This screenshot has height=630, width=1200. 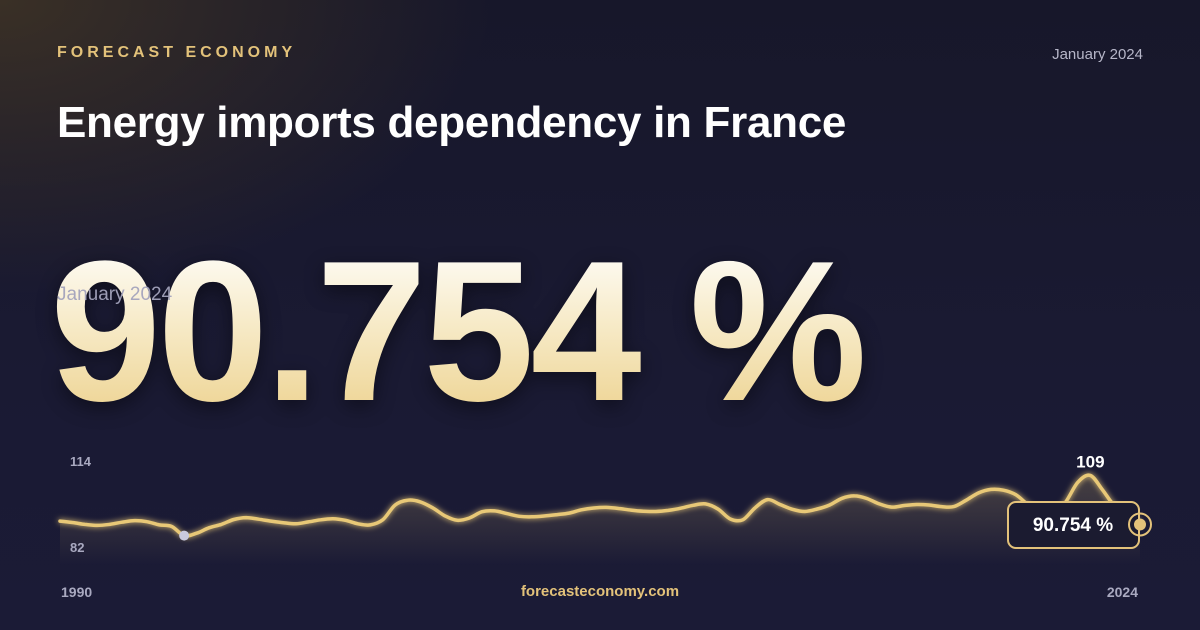 What do you see at coordinates (600, 591) in the screenshot?
I see `footer-site: forecasteconomy.com` at bounding box center [600, 591].